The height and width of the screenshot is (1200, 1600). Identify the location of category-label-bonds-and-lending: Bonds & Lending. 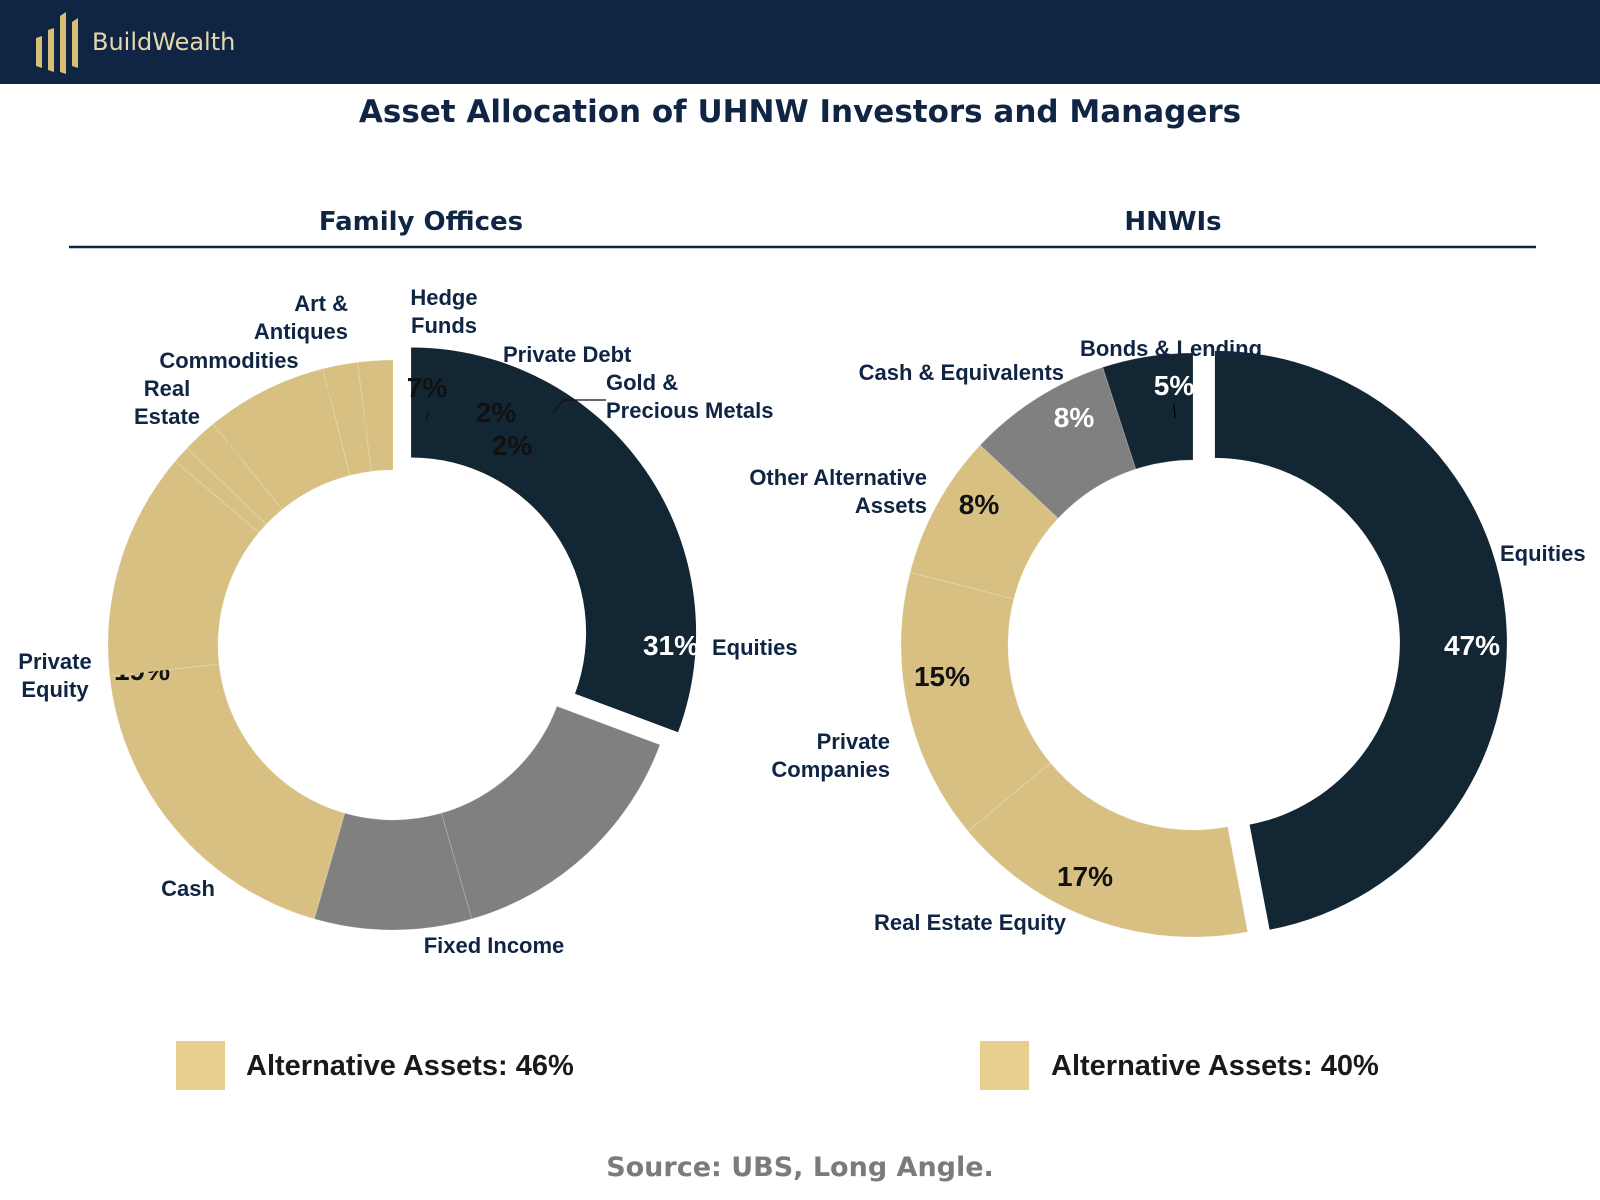
(1171, 348).